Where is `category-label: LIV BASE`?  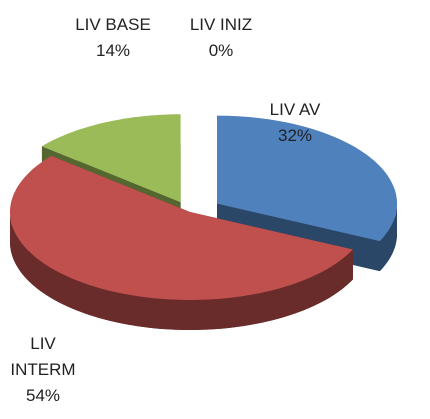 category-label: LIV BASE is located at coordinates (113, 24).